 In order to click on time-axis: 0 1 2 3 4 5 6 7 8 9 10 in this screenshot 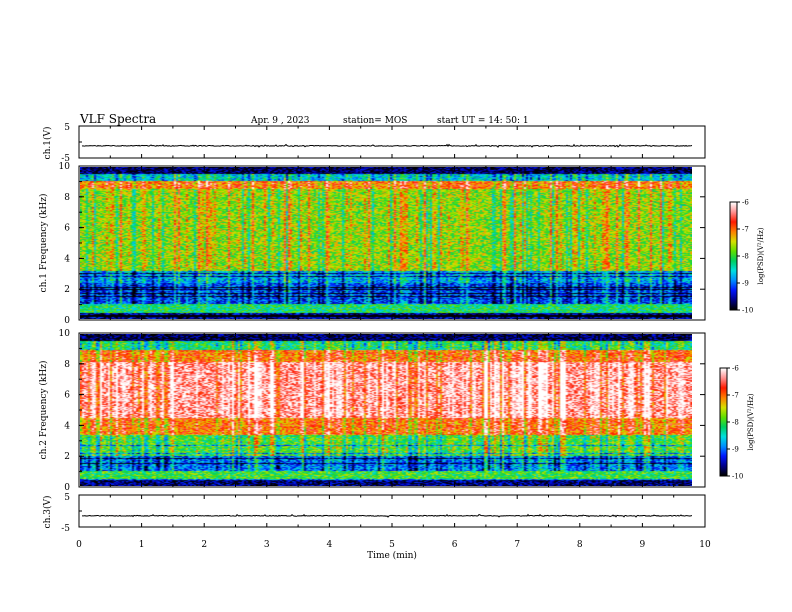, I will do `click(393, 545)`.